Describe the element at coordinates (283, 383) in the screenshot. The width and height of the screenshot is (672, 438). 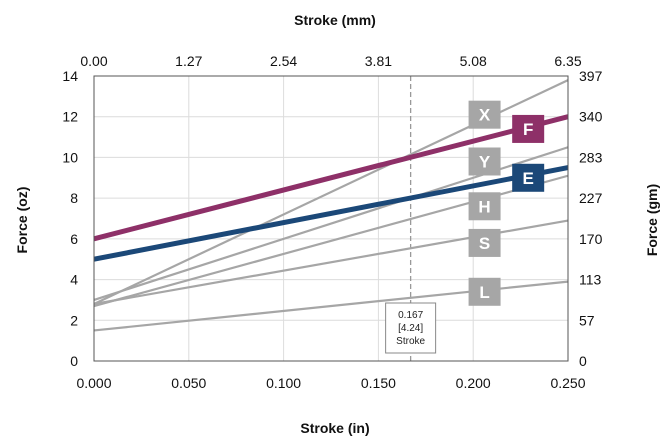
I see `x-tick-label: 0.100` at that location.